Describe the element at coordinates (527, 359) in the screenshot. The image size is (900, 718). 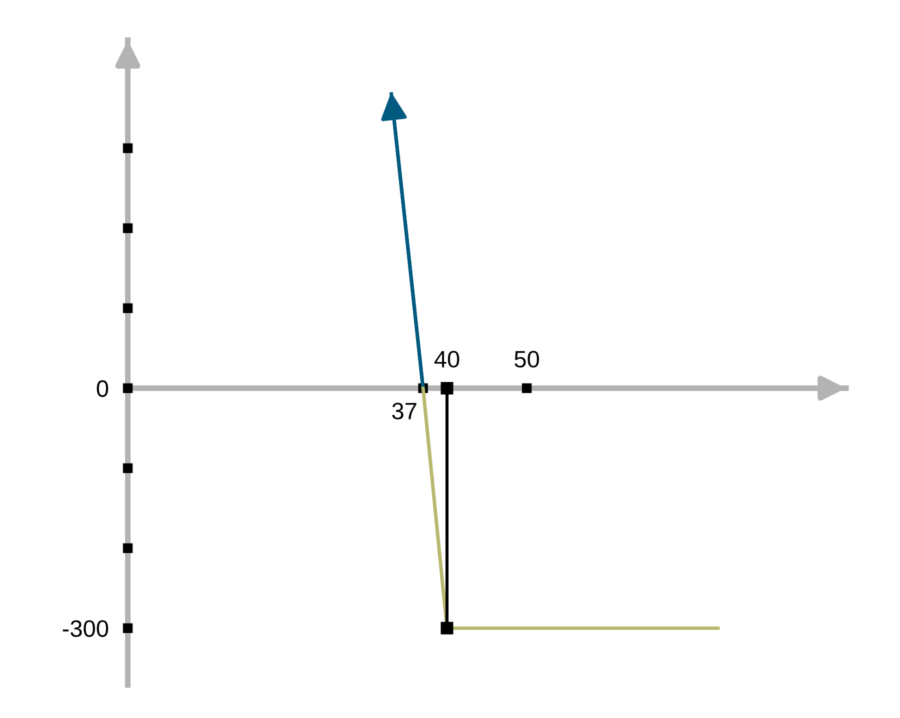
I see `x-tick-label: 50` at that location.